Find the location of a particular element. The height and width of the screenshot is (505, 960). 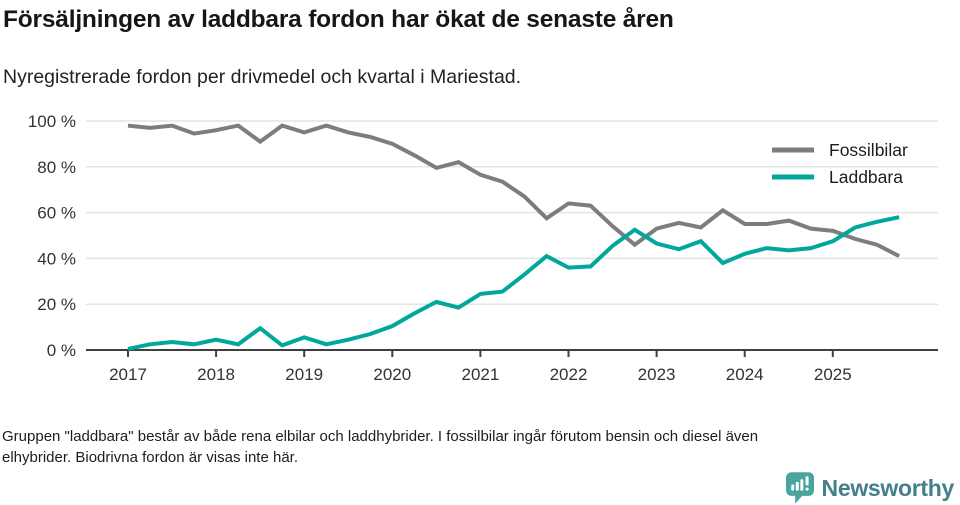

newsworthy-pin-bar-chart-icon is located at coordinates (799, 488).